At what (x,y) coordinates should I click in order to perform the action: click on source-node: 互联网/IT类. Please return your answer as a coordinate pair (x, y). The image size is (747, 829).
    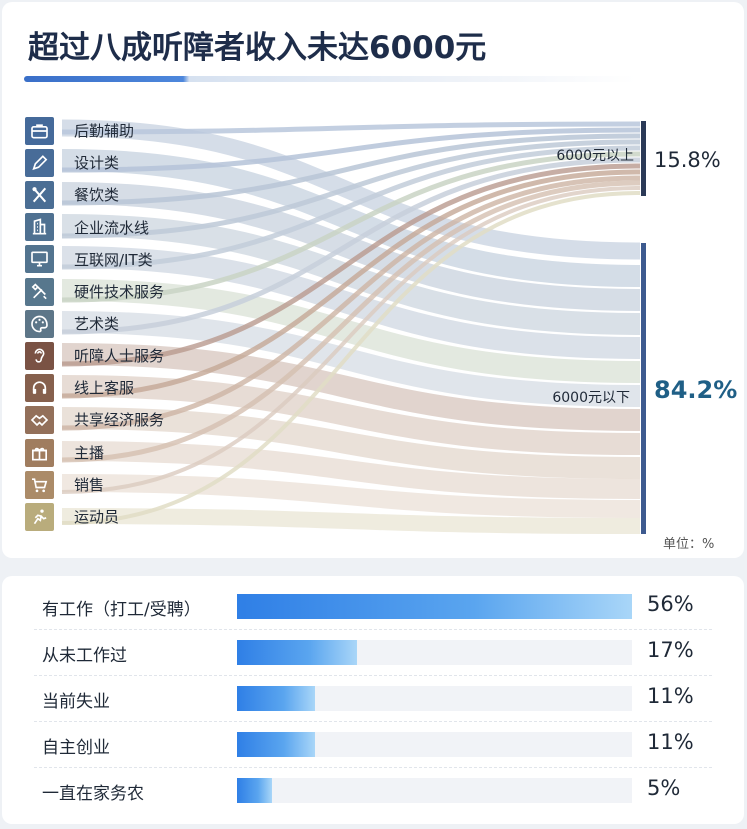
    Looking at the image, I should click on (89, 259).